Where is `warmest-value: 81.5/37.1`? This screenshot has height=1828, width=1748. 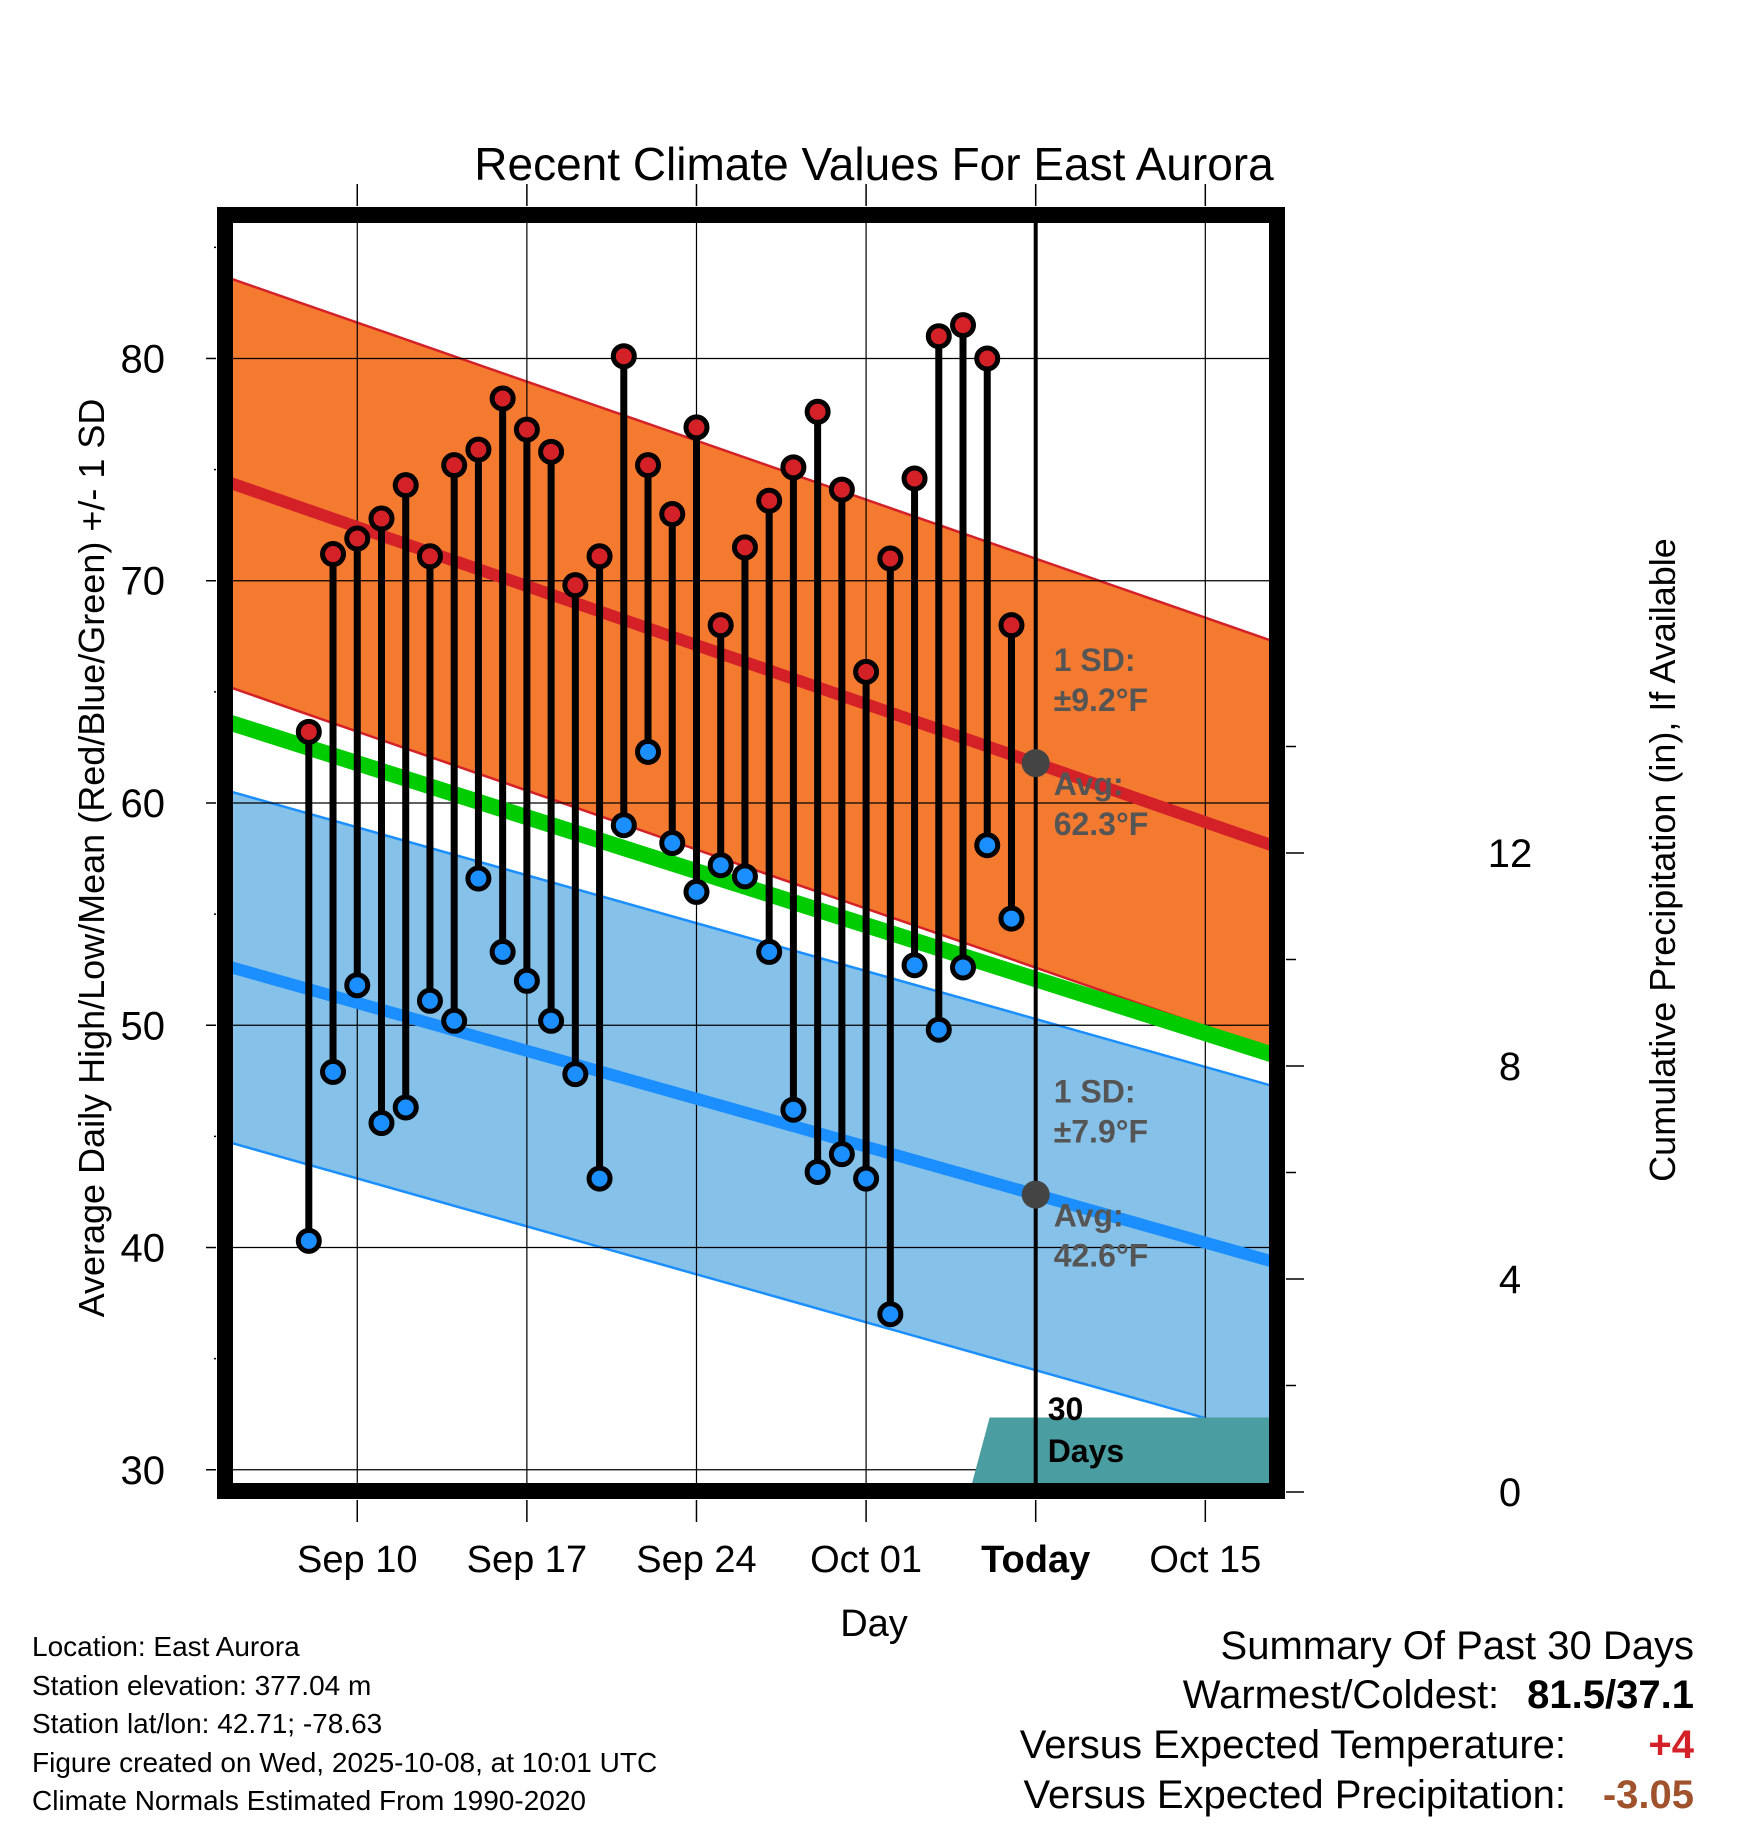 warmest-value: 81.5/37.1 is located at coordinates (1610, 1695).